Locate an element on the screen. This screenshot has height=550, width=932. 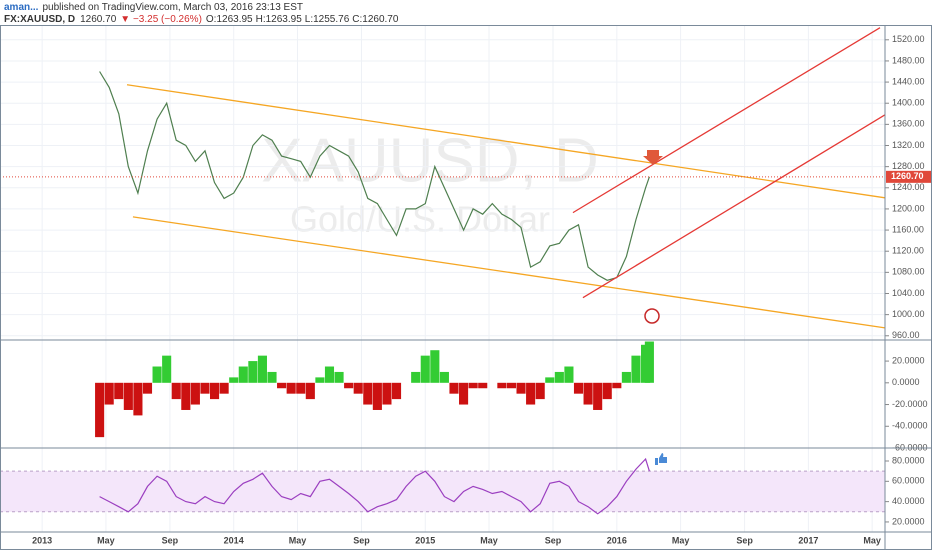
price-tag is located at coordinates (909, 176).